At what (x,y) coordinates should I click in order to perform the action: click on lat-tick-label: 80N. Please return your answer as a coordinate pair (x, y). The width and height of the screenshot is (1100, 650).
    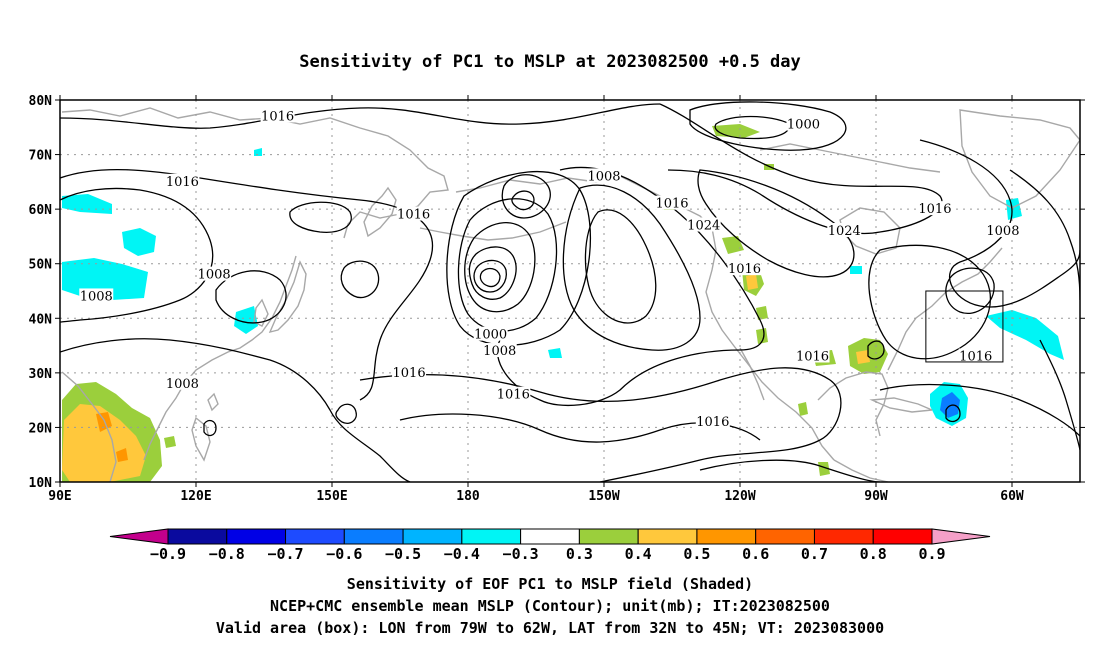
    Looking at the image, I should click on (41, 101).